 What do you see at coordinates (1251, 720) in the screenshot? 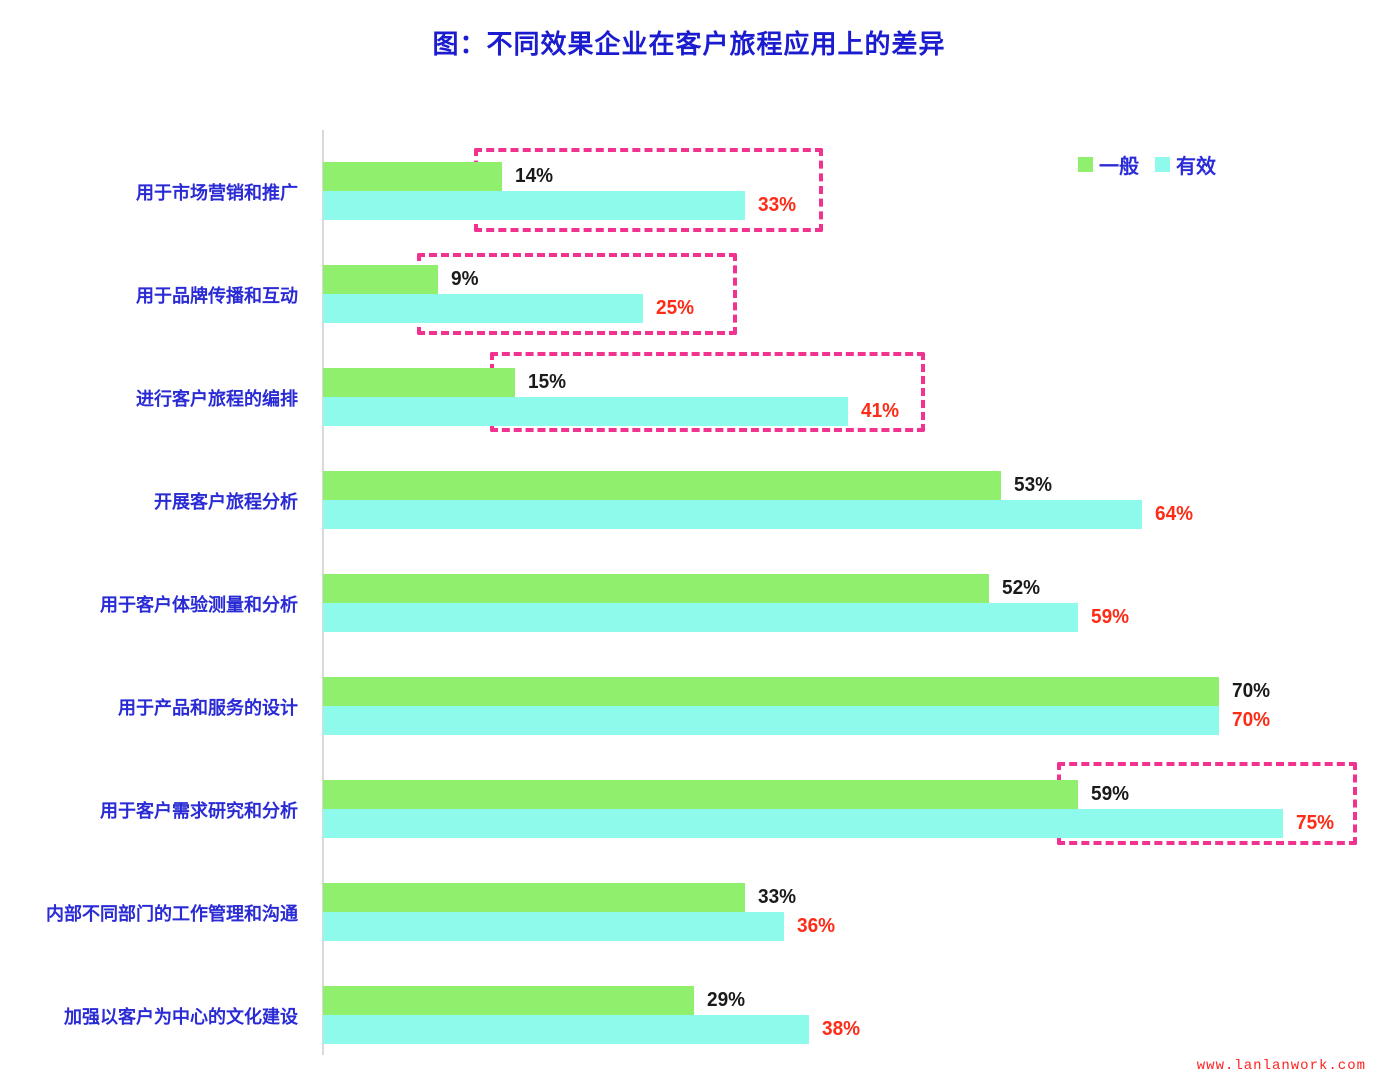
I see `value-label-effective: 70%` at bounding box center [1251, 720].